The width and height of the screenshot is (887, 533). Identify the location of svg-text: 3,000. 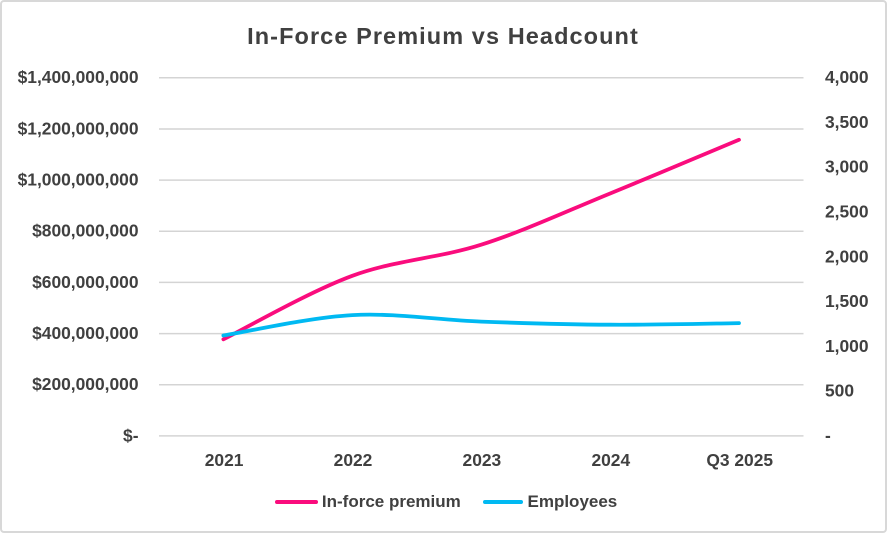
(847, 167).